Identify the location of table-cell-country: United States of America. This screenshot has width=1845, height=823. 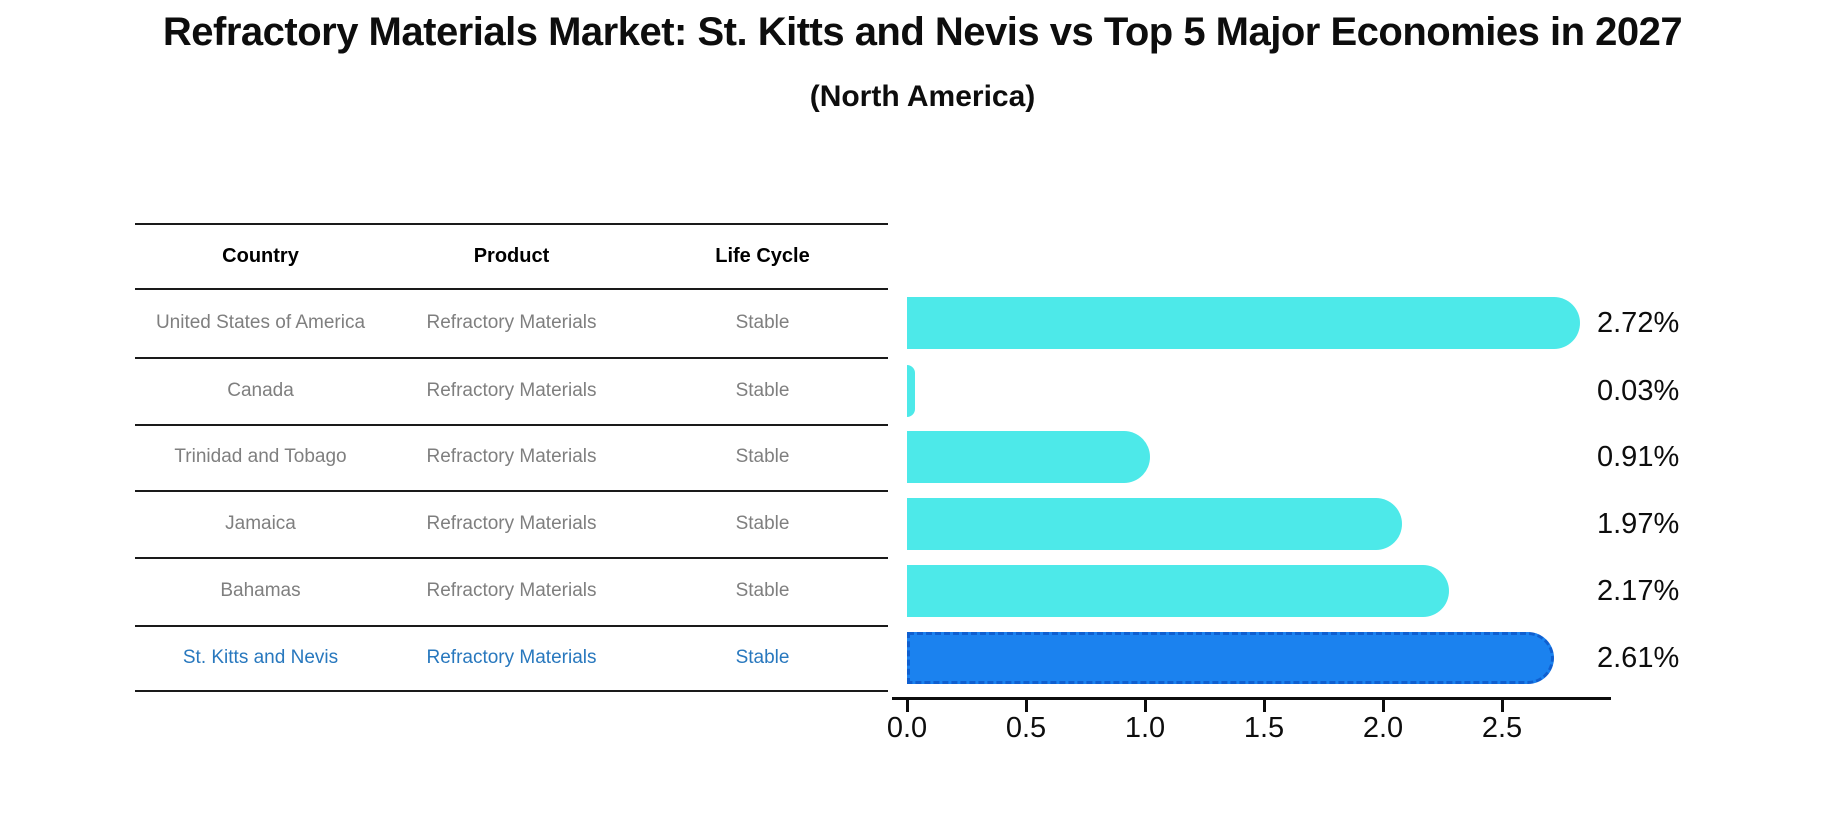
(260, 322).